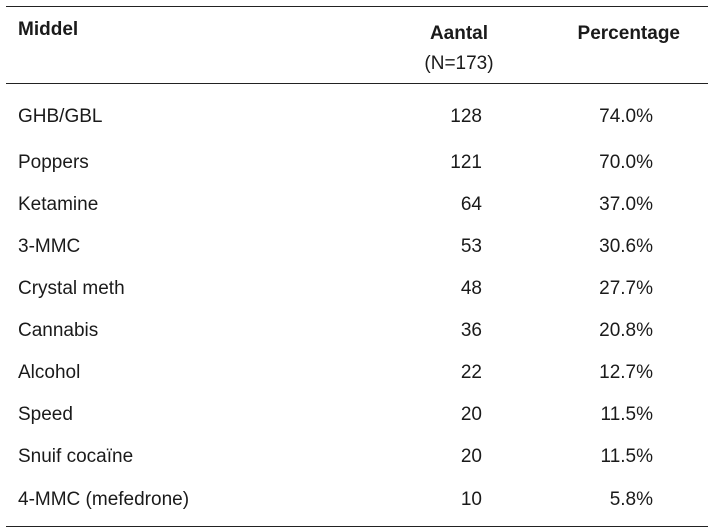 Image resolution: width=714 pixels, height=527 pixels. What do you see at coordinates (104, 499) in the screenshot?
I see `row-substance: 4-MMC (mefedrone)` at bounding box center [104, 499].